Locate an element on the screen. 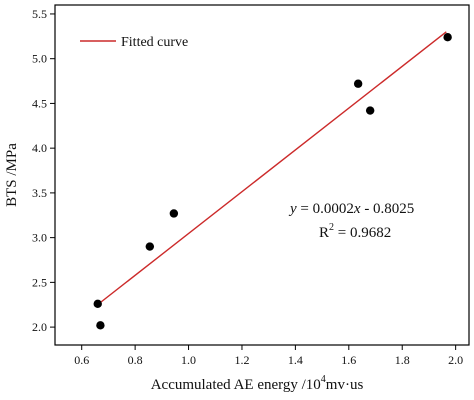 Image resolution: width=474 pixels, height=400 pixels. legend-label: Fitted curve is located at coordinates (154, 42).